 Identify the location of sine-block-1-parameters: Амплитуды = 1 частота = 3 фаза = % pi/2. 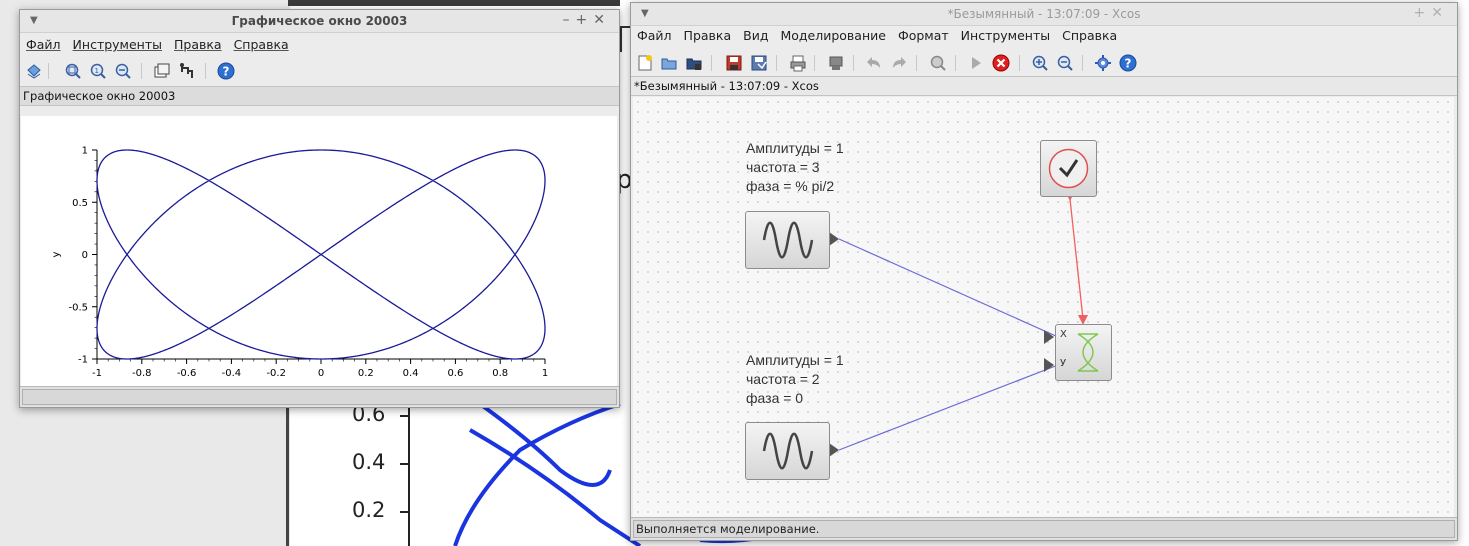
(795, 167).